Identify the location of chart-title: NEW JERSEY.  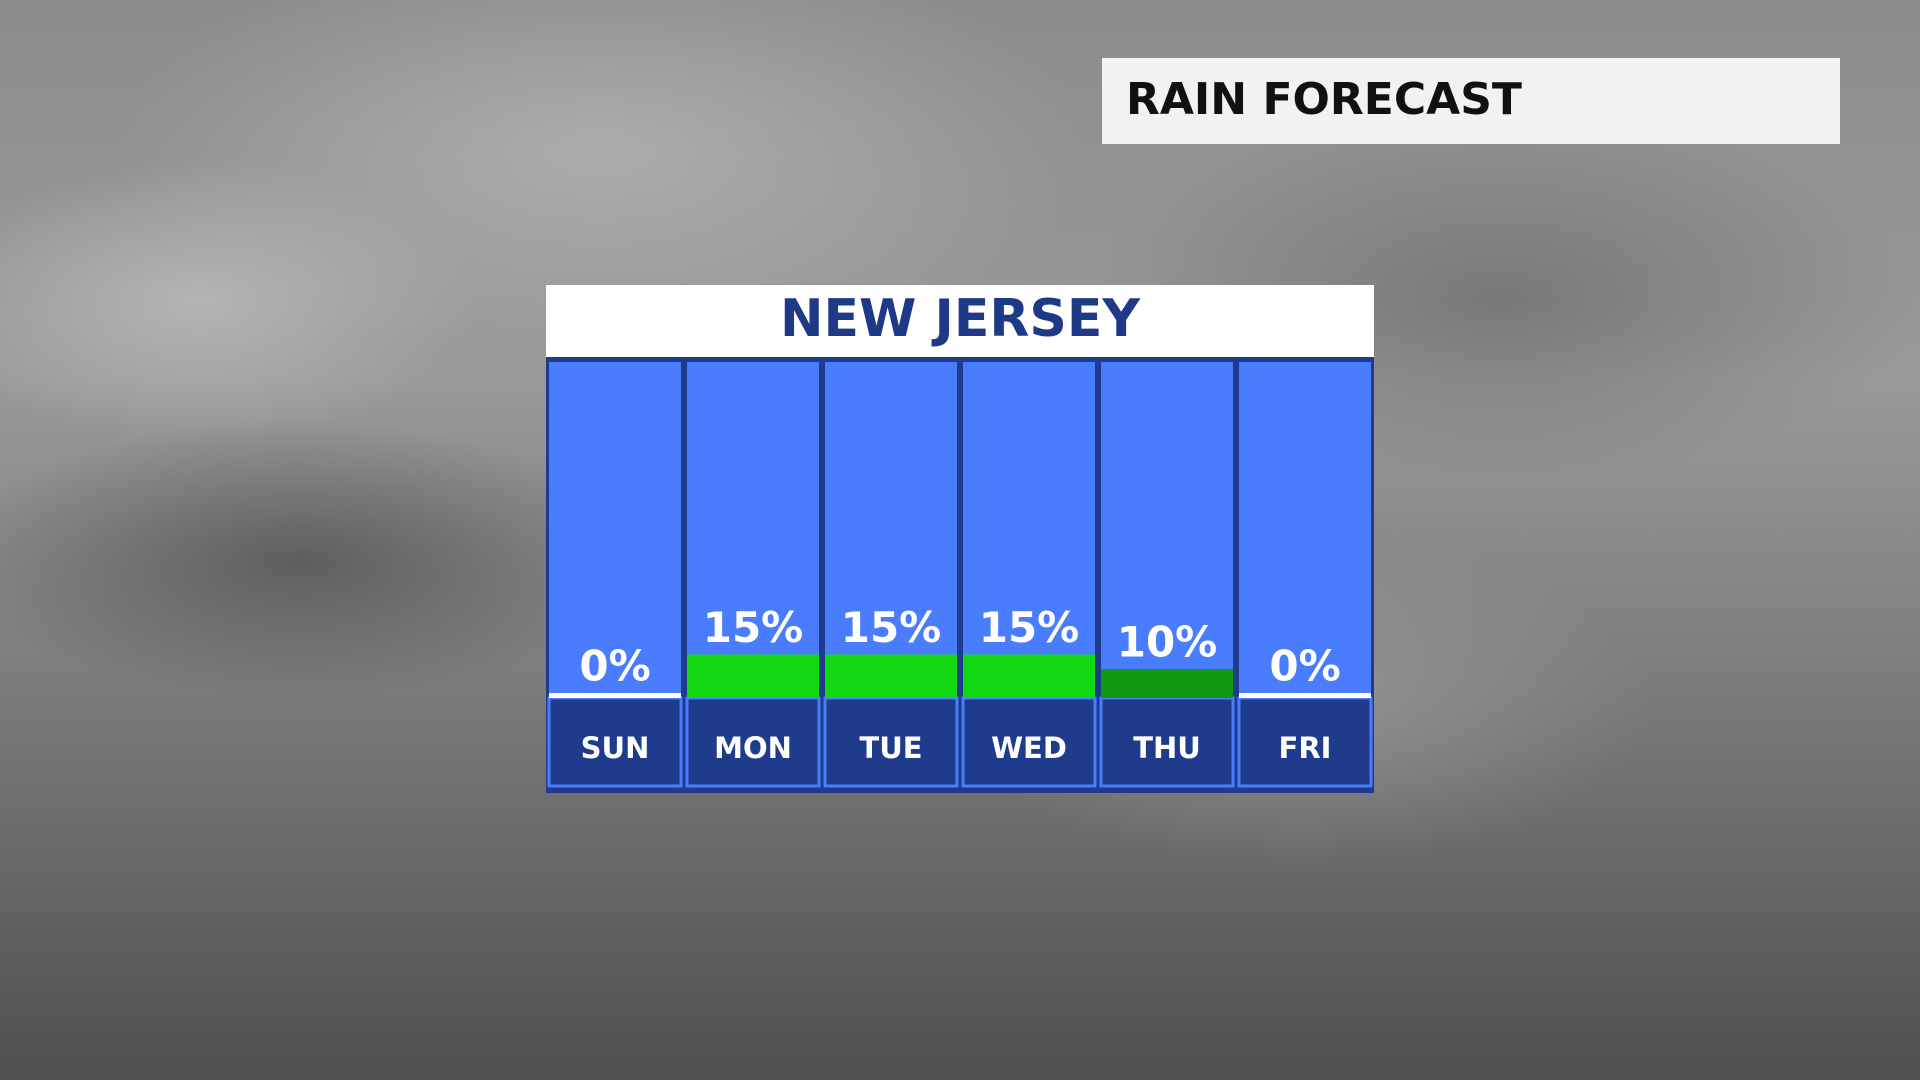
(960, 319).